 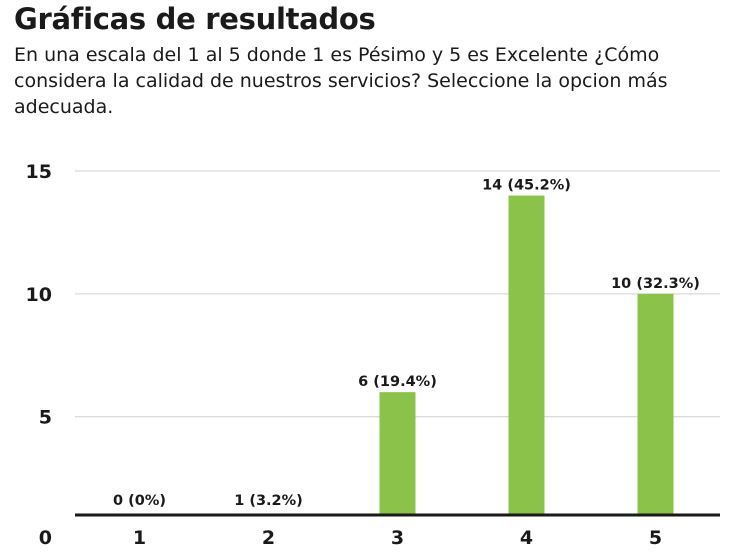 What do you see at coordinates (268, 501) in the screenshot?
I see `data-label: 1 (3.2%)` at bounding box center [268, 501].